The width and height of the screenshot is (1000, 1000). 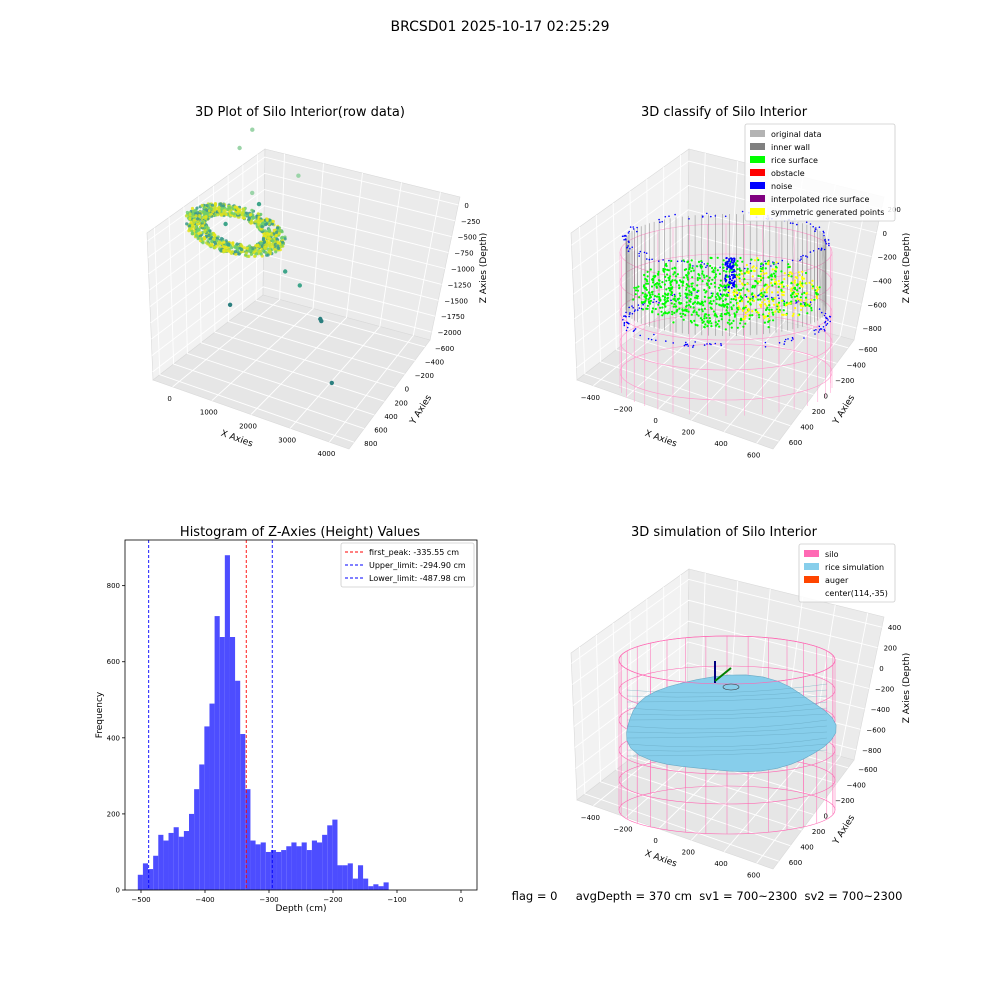 What do you see at coordinates (484, 268) in the screenshot?
I see `raw-plot-z-label: Z Axies (Depth)` at bounding box center [484, 268].